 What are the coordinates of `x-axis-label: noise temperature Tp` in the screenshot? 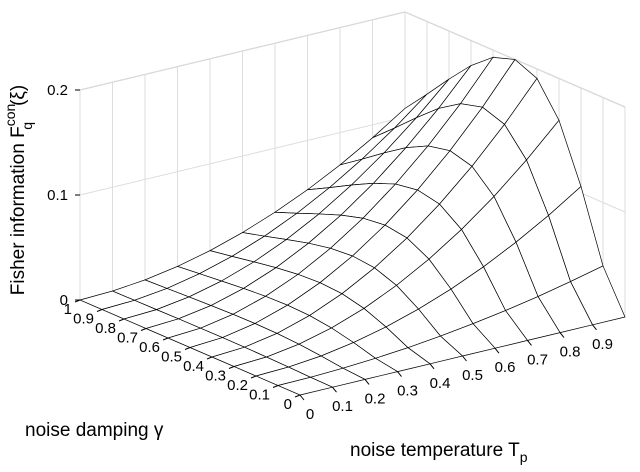 It's located at (439, 452).